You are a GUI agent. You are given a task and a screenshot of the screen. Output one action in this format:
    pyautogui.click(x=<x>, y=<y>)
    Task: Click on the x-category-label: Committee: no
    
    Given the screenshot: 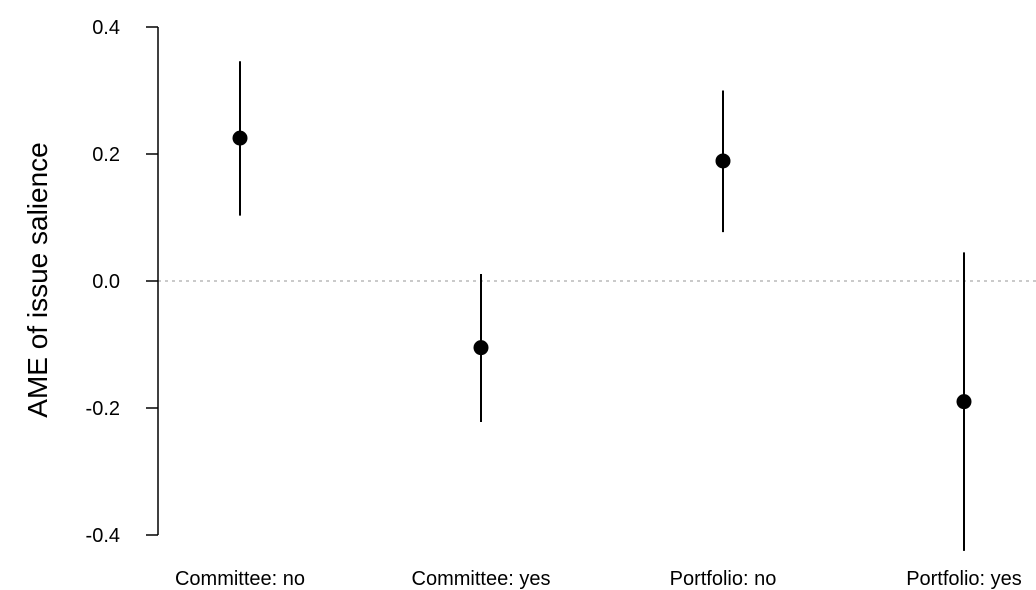 What is the action you would take?
    pyautogui.click(x=240, y=579)
    